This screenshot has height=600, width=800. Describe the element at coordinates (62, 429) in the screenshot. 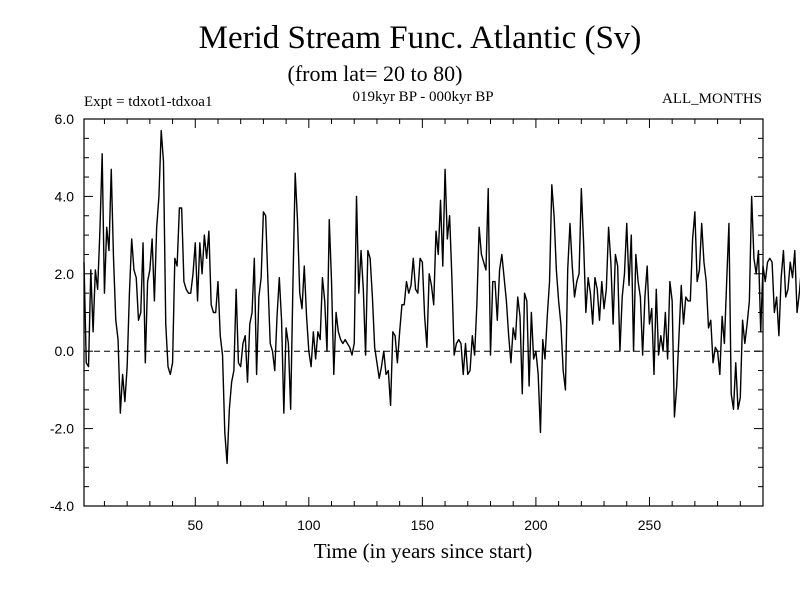

I see `y-tick-label: -2.0` at that location.